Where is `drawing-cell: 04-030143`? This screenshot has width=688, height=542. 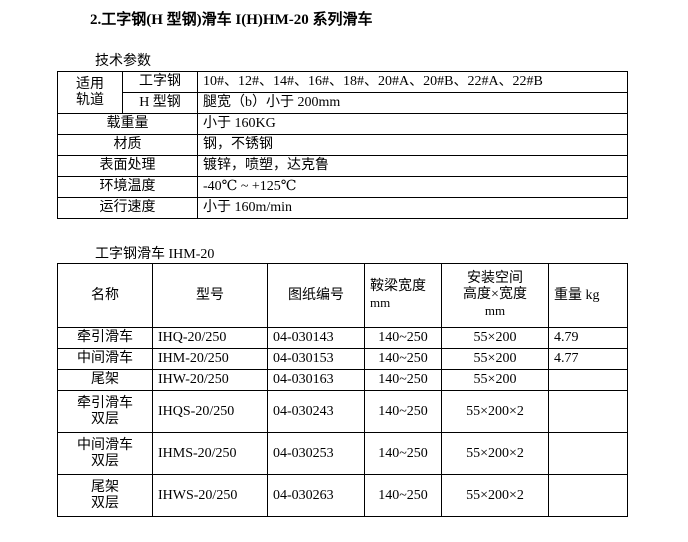
drawing-cell: 04-030143 is located at coordinates (316, 338).